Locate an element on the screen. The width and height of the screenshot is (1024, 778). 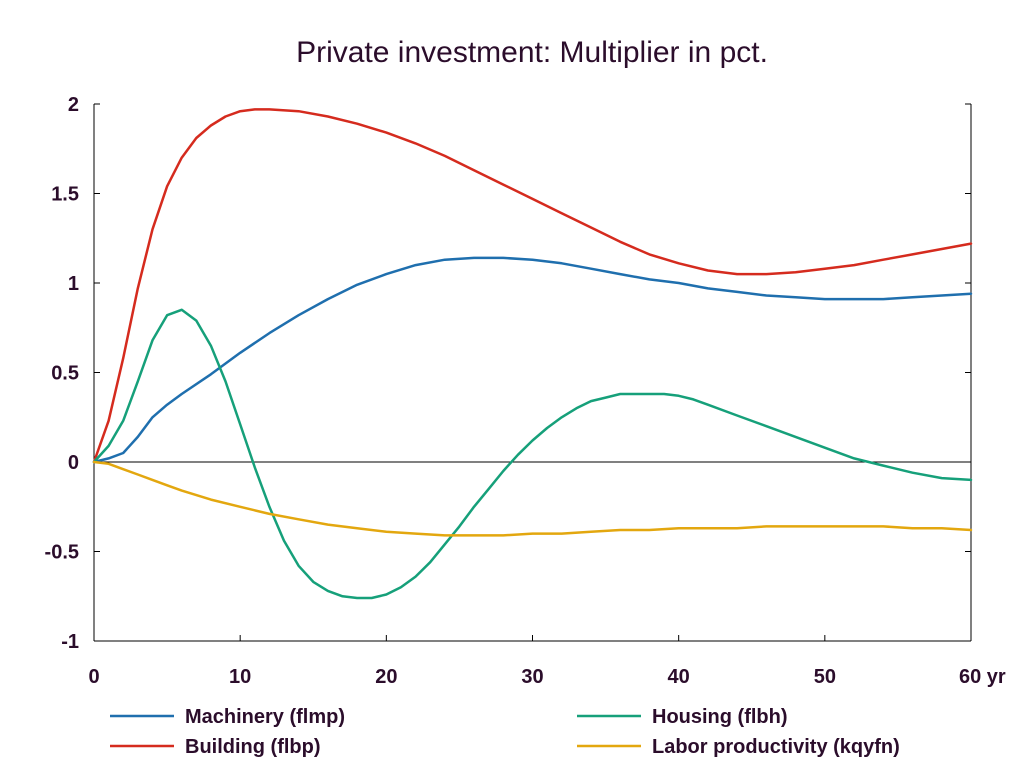
x-tick-label: 10 is located at coordinates (240, 677).